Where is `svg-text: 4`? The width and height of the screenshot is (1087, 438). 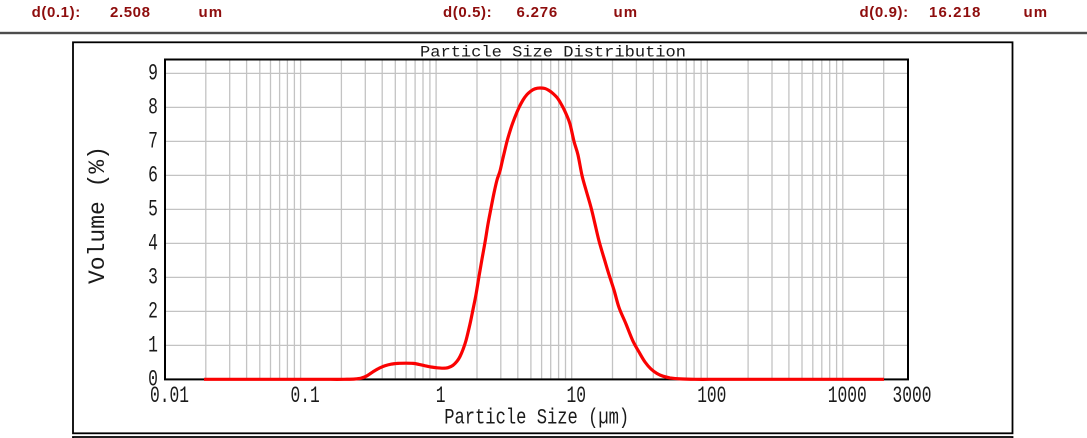
svg-text: 4 is located at coordinates (153, 244).